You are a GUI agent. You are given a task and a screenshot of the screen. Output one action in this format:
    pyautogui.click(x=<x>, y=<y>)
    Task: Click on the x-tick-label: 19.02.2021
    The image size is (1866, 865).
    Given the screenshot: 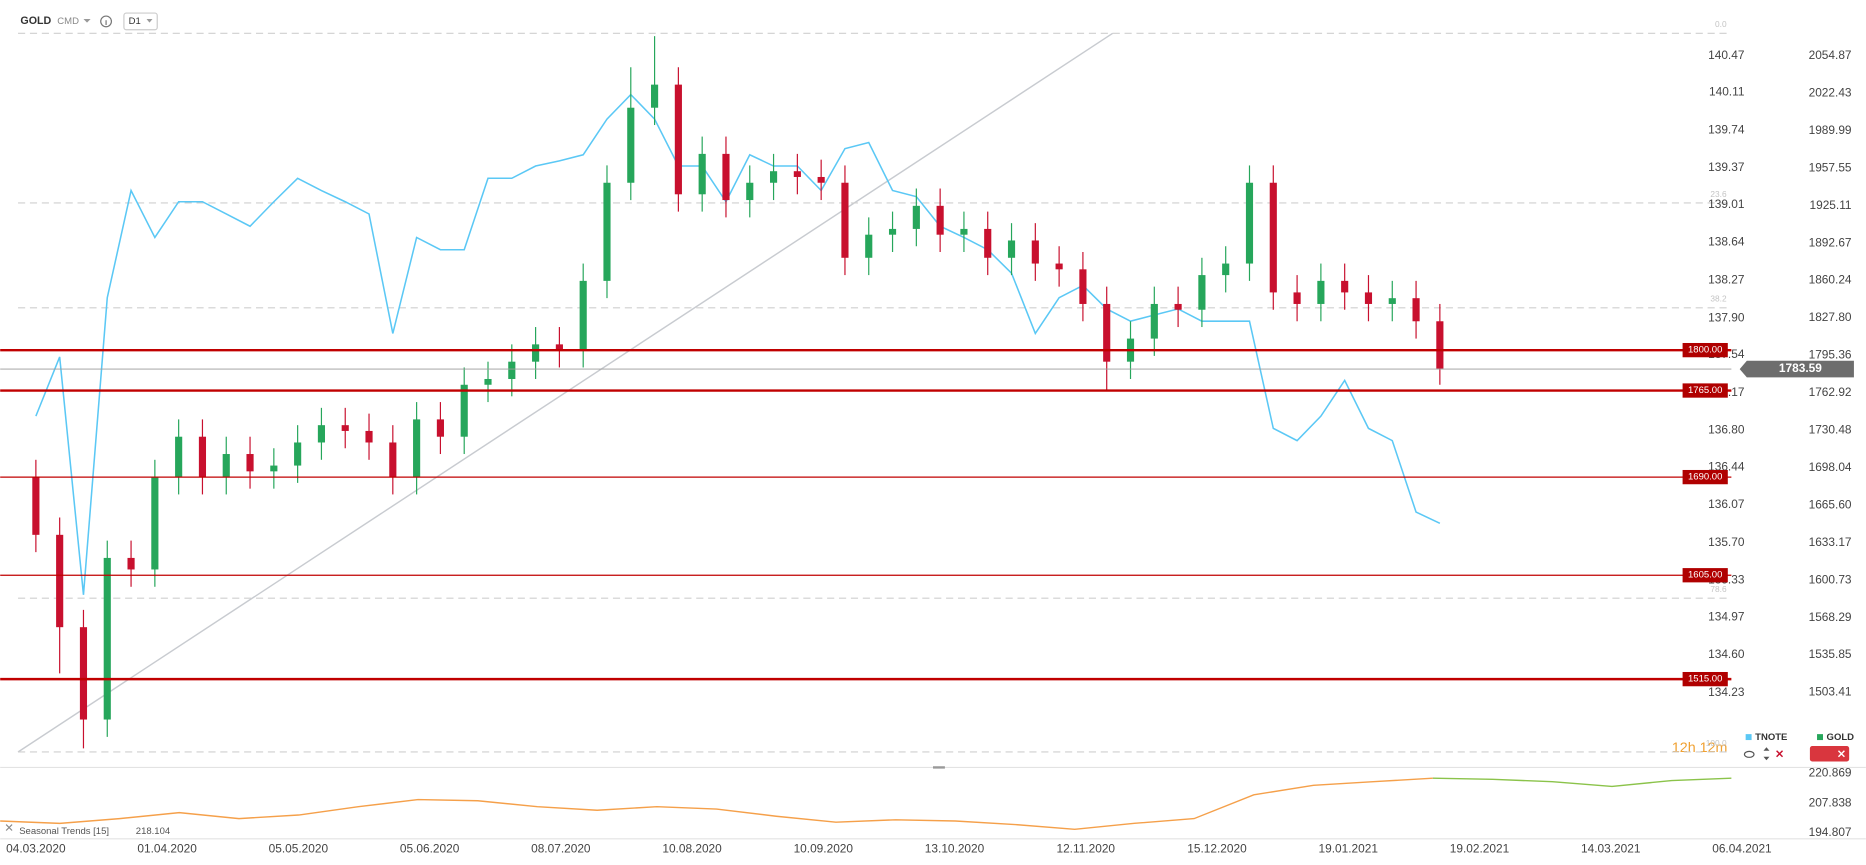 What is the action you would take?
    pyautogui.click(x=1480, y=849)
    